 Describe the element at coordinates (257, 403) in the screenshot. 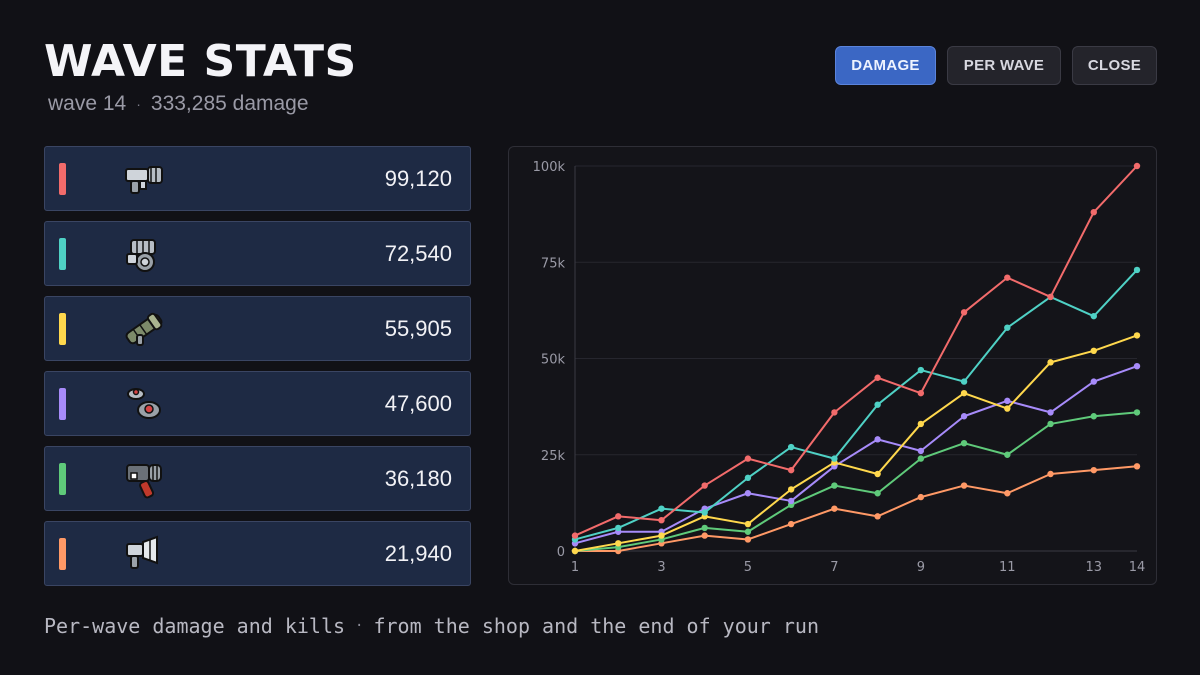

I see `weapon-row: 47,600` at that location.